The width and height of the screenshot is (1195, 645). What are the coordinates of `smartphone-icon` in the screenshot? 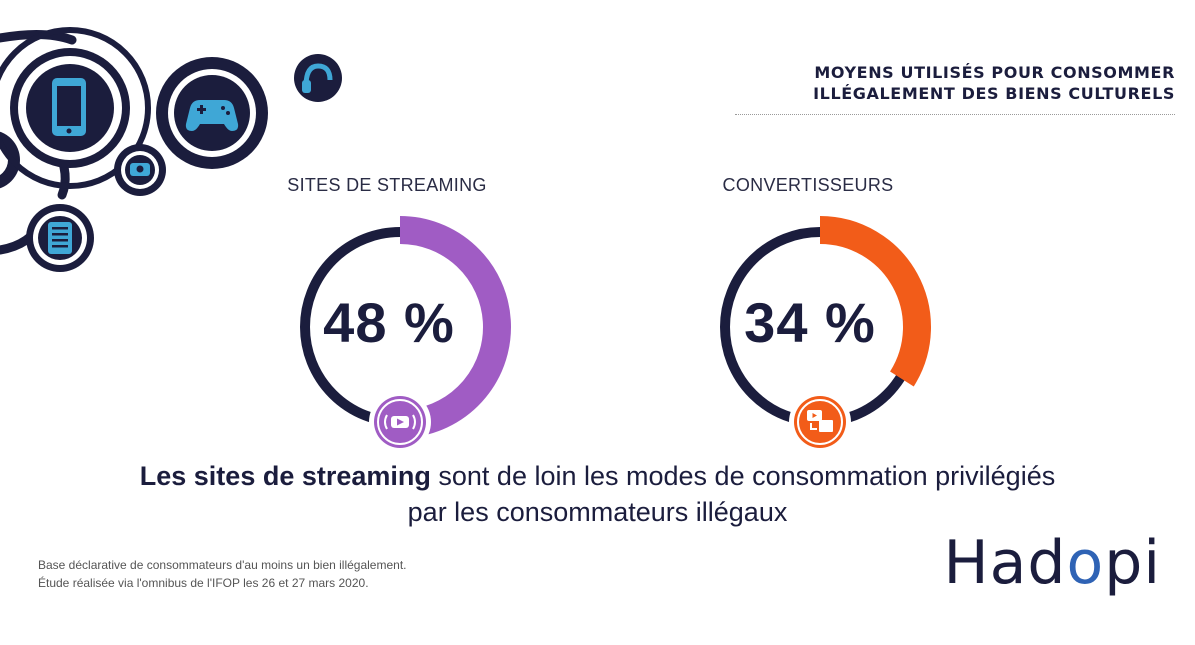 It's located at (69, 107).